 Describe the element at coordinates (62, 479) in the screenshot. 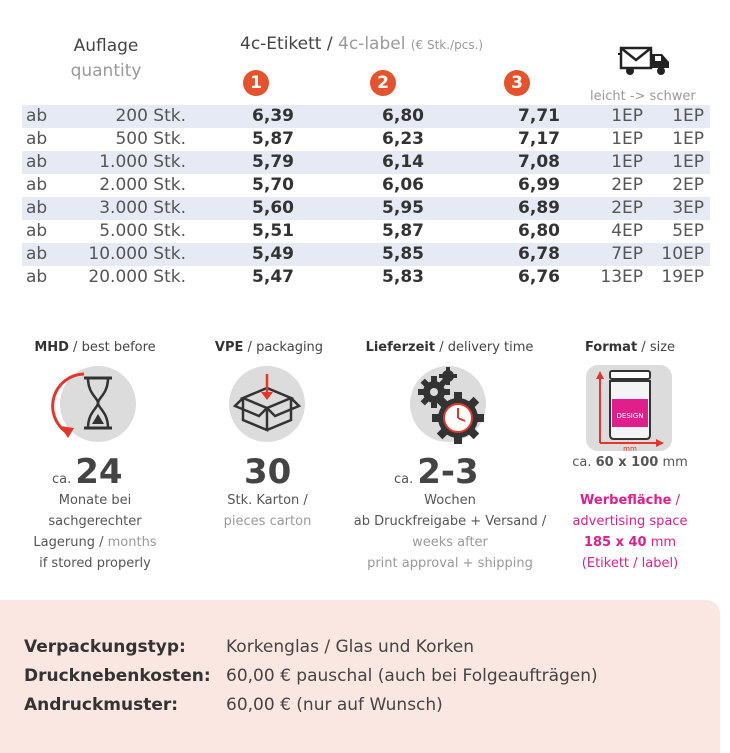

I see `mhd-ca: ca.` at that location.